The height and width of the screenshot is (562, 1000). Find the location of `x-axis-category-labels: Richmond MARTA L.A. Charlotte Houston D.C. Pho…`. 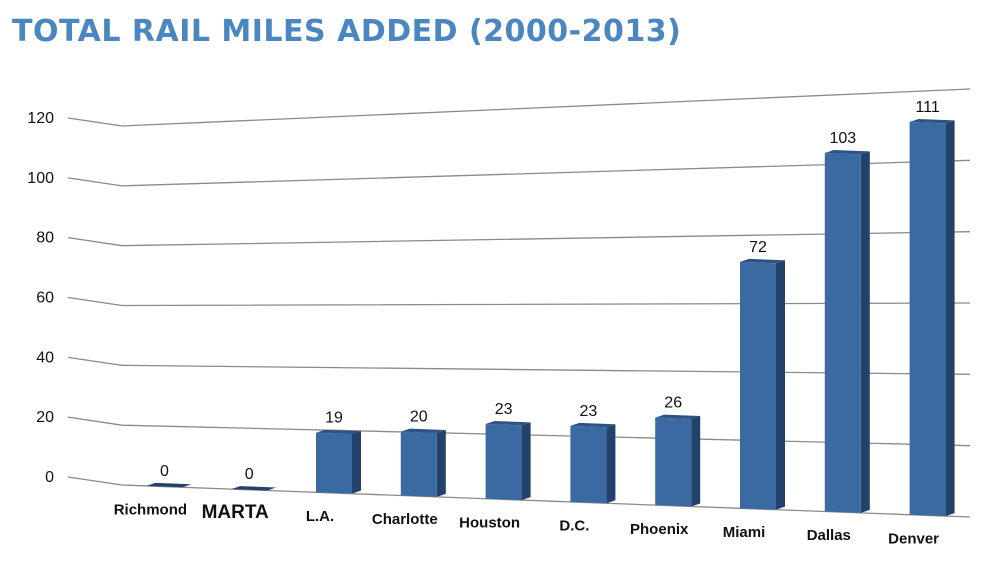

x-axis-category-labels: Richmond MARTA L.A. Charlotte Houston D.C. Pho… is located at coordinates (526, 525).